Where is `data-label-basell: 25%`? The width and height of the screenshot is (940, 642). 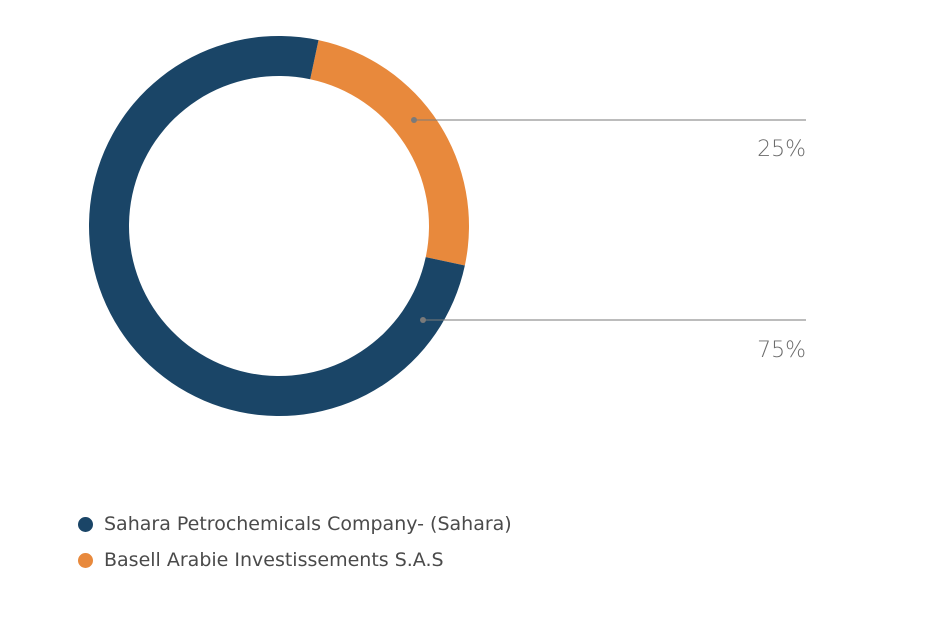 data-label-basell: 25% is located at coordinates (781, 149).